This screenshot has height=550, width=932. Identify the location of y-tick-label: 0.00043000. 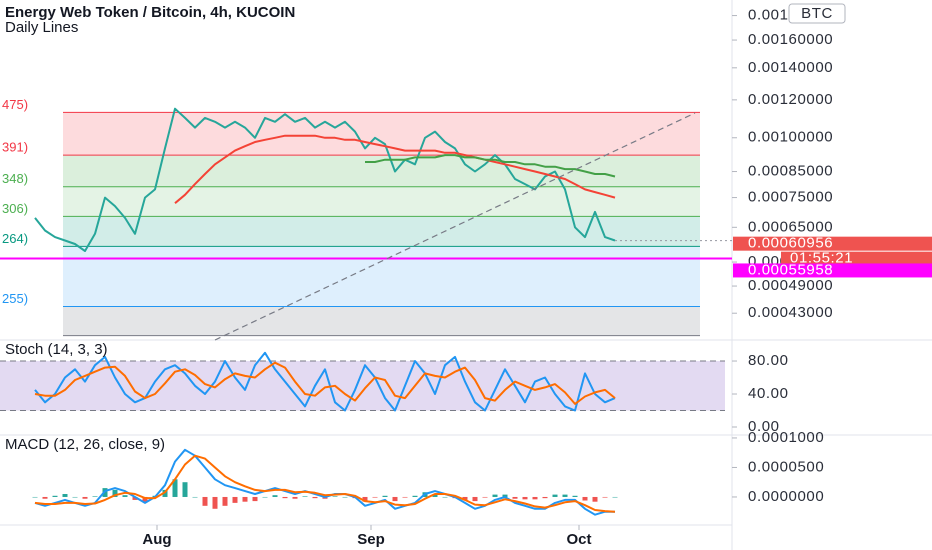
(790, 312).